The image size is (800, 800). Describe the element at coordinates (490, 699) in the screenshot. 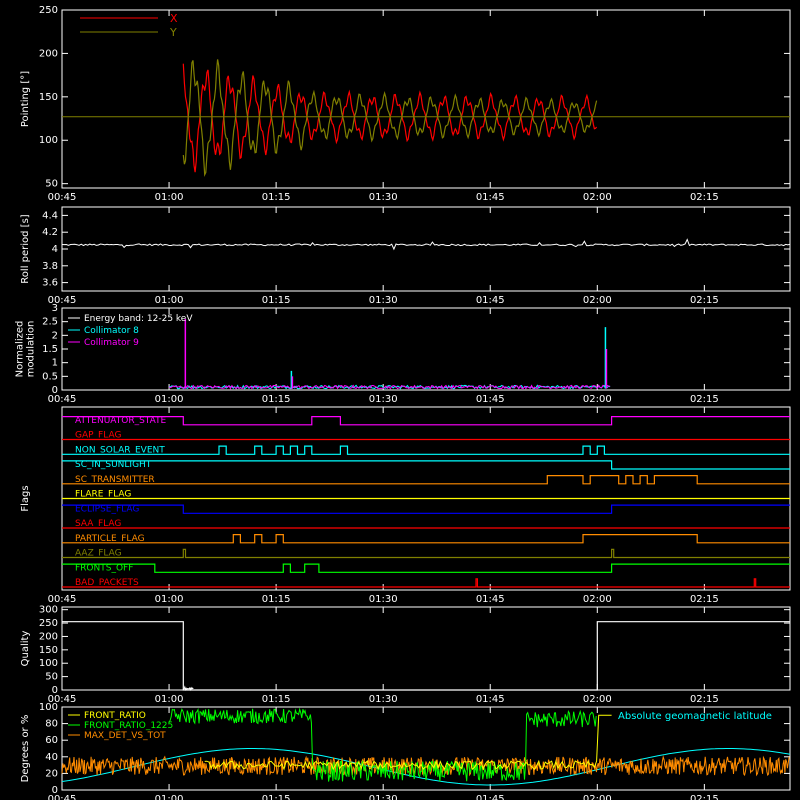

I see `panel-4-xtick-label: 01:45` at that location.